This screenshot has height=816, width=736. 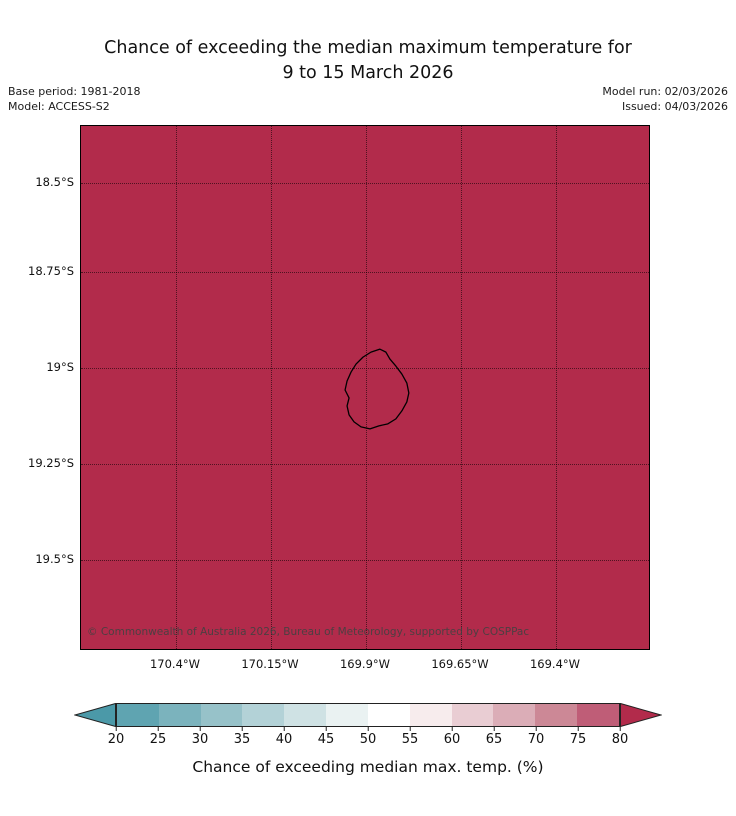 What do you see at coordinates (494, 739) in the screenshot?
I see `colorbar-tick-value: 65` at bounding box center [494, 739].